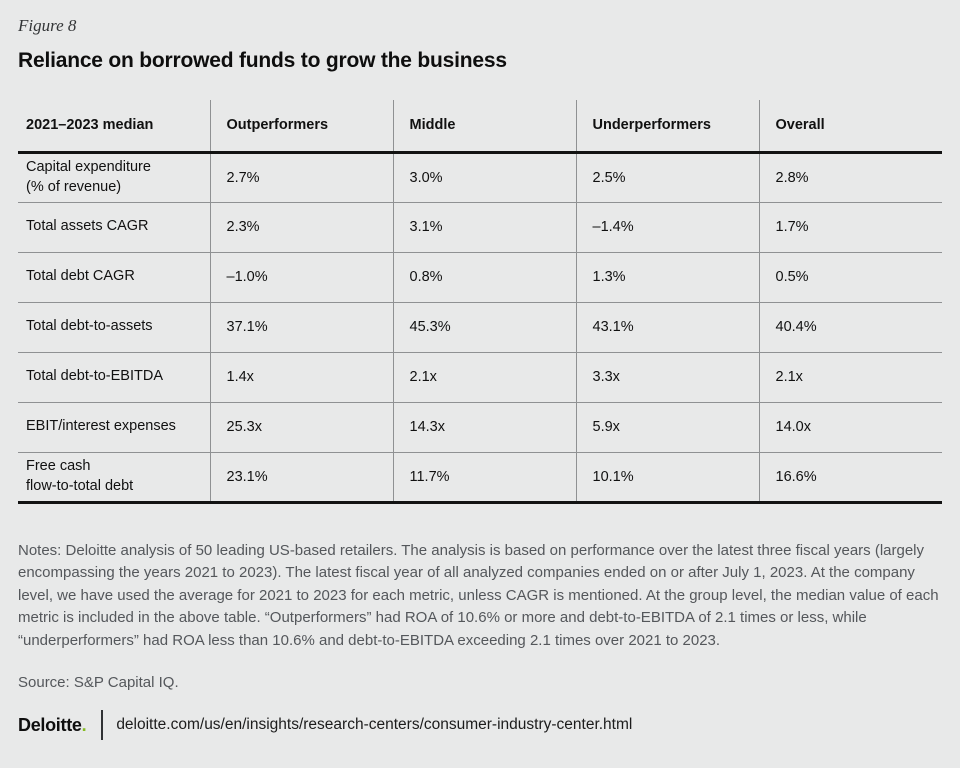  I want to click on cell-value: 25.3x, so click(301, 427).